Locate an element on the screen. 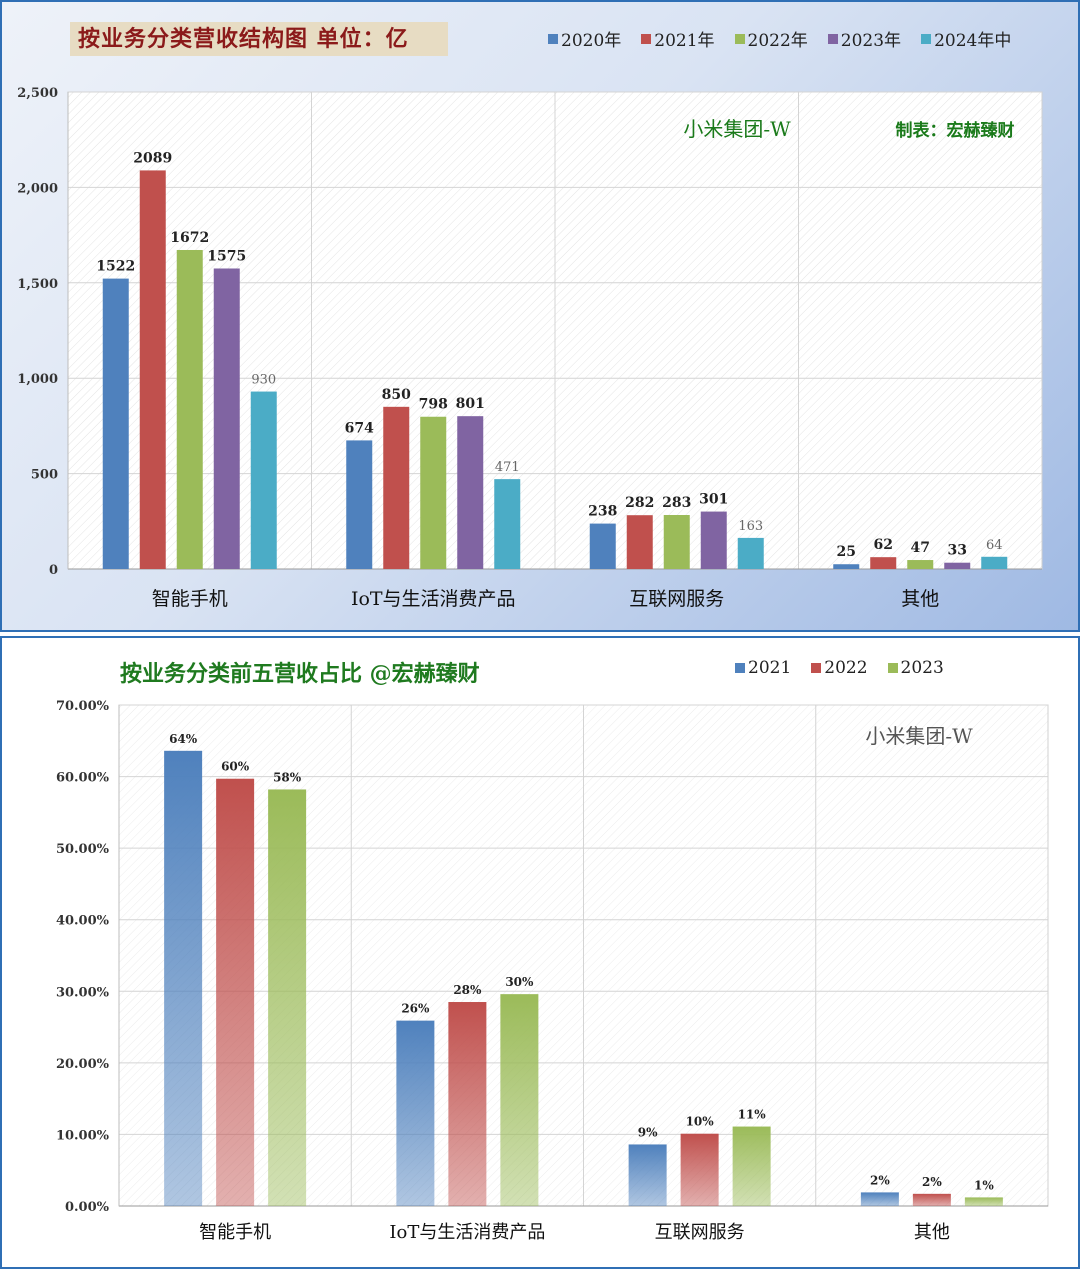 This screenshot has height=1269, width=1080. data-label: 28% is located at coordinates (467, 990).